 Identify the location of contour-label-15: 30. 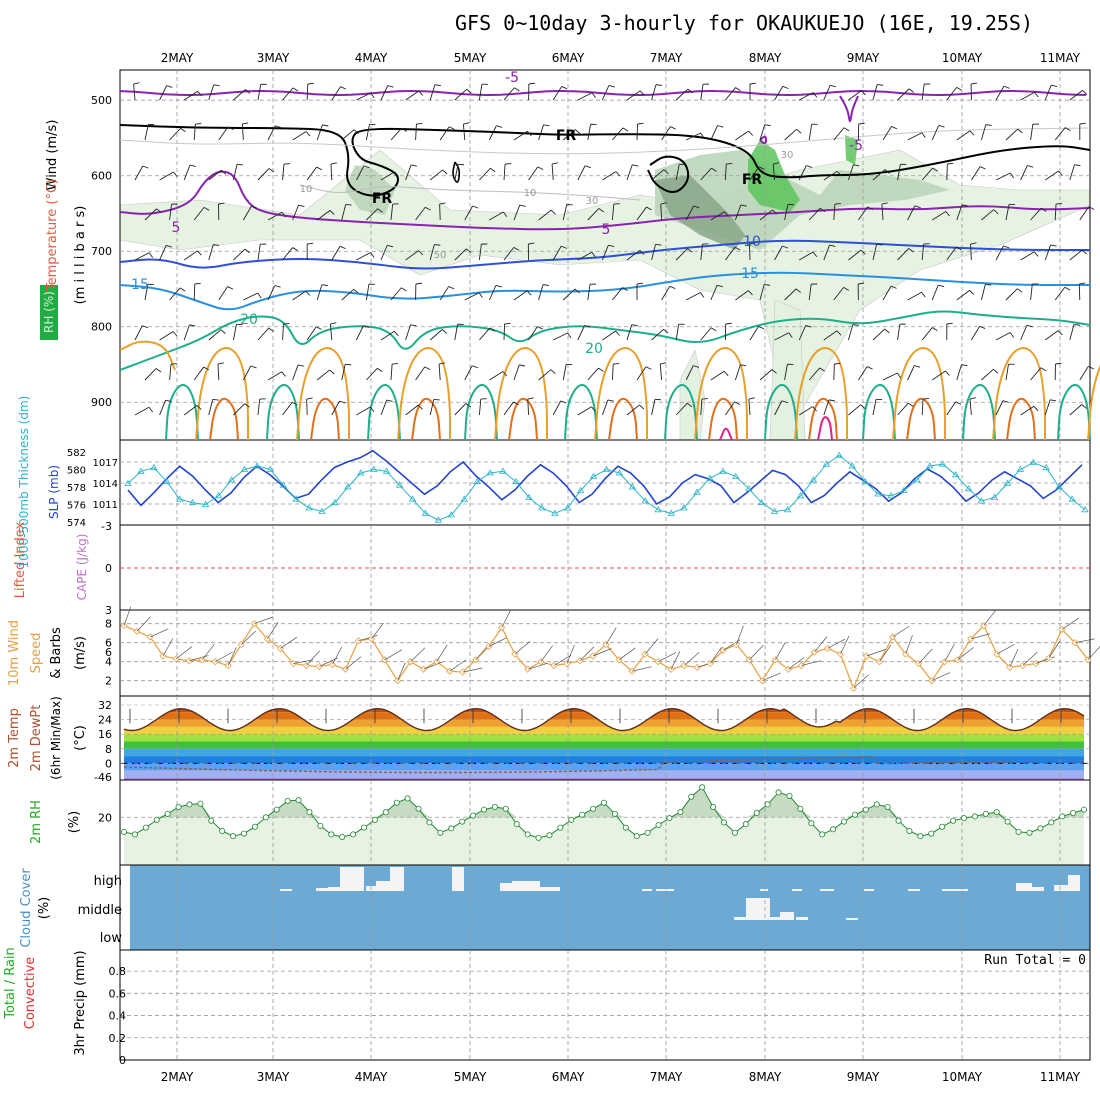
(787, 155).